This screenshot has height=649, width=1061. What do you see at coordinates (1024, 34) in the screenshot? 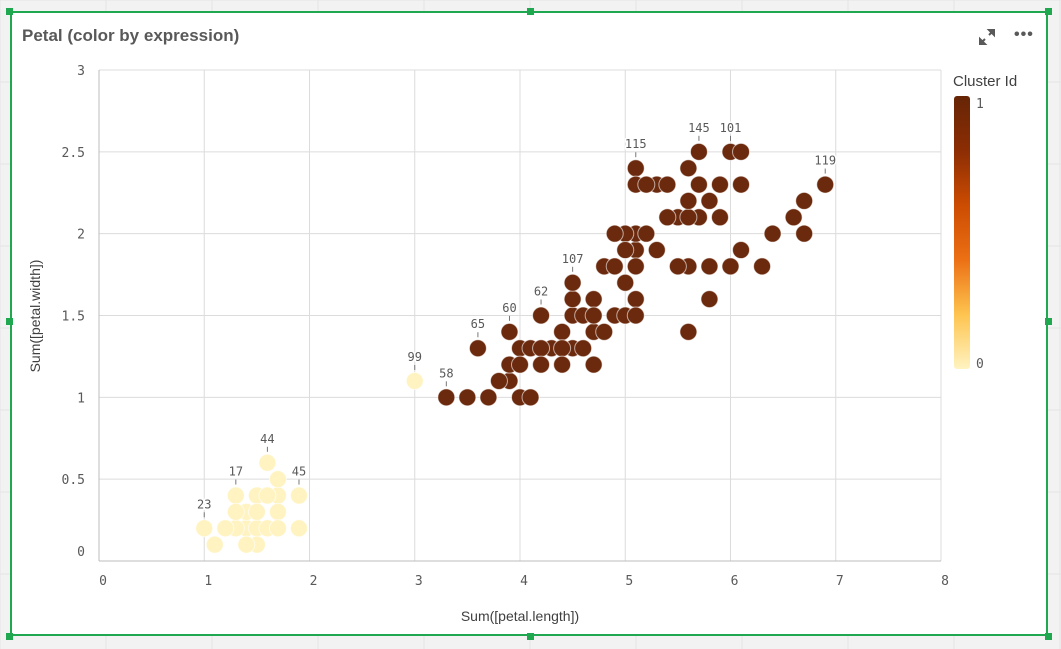
I see `more-options-icon: •••` at bounding box center [1024, 34].